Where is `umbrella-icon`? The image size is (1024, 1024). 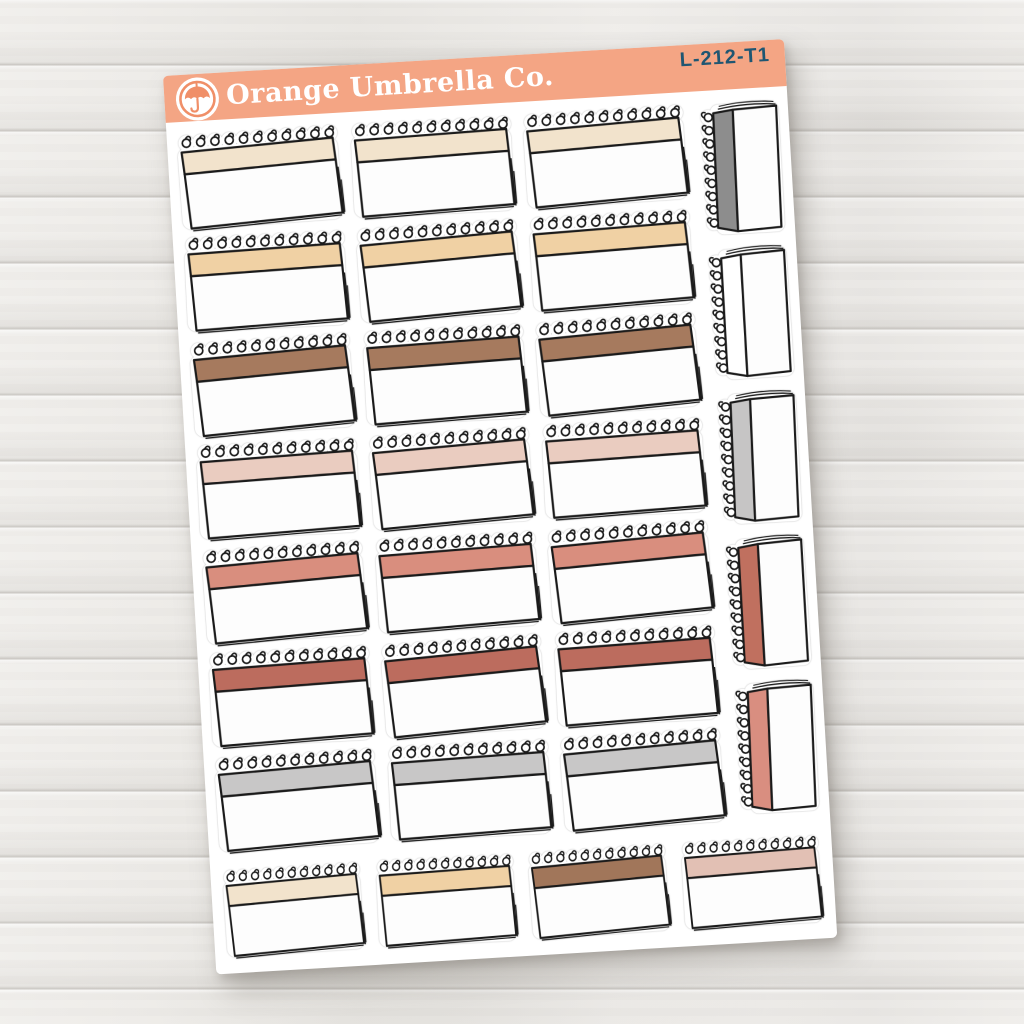
umbrella-icon is located at coordinates (197, 98).